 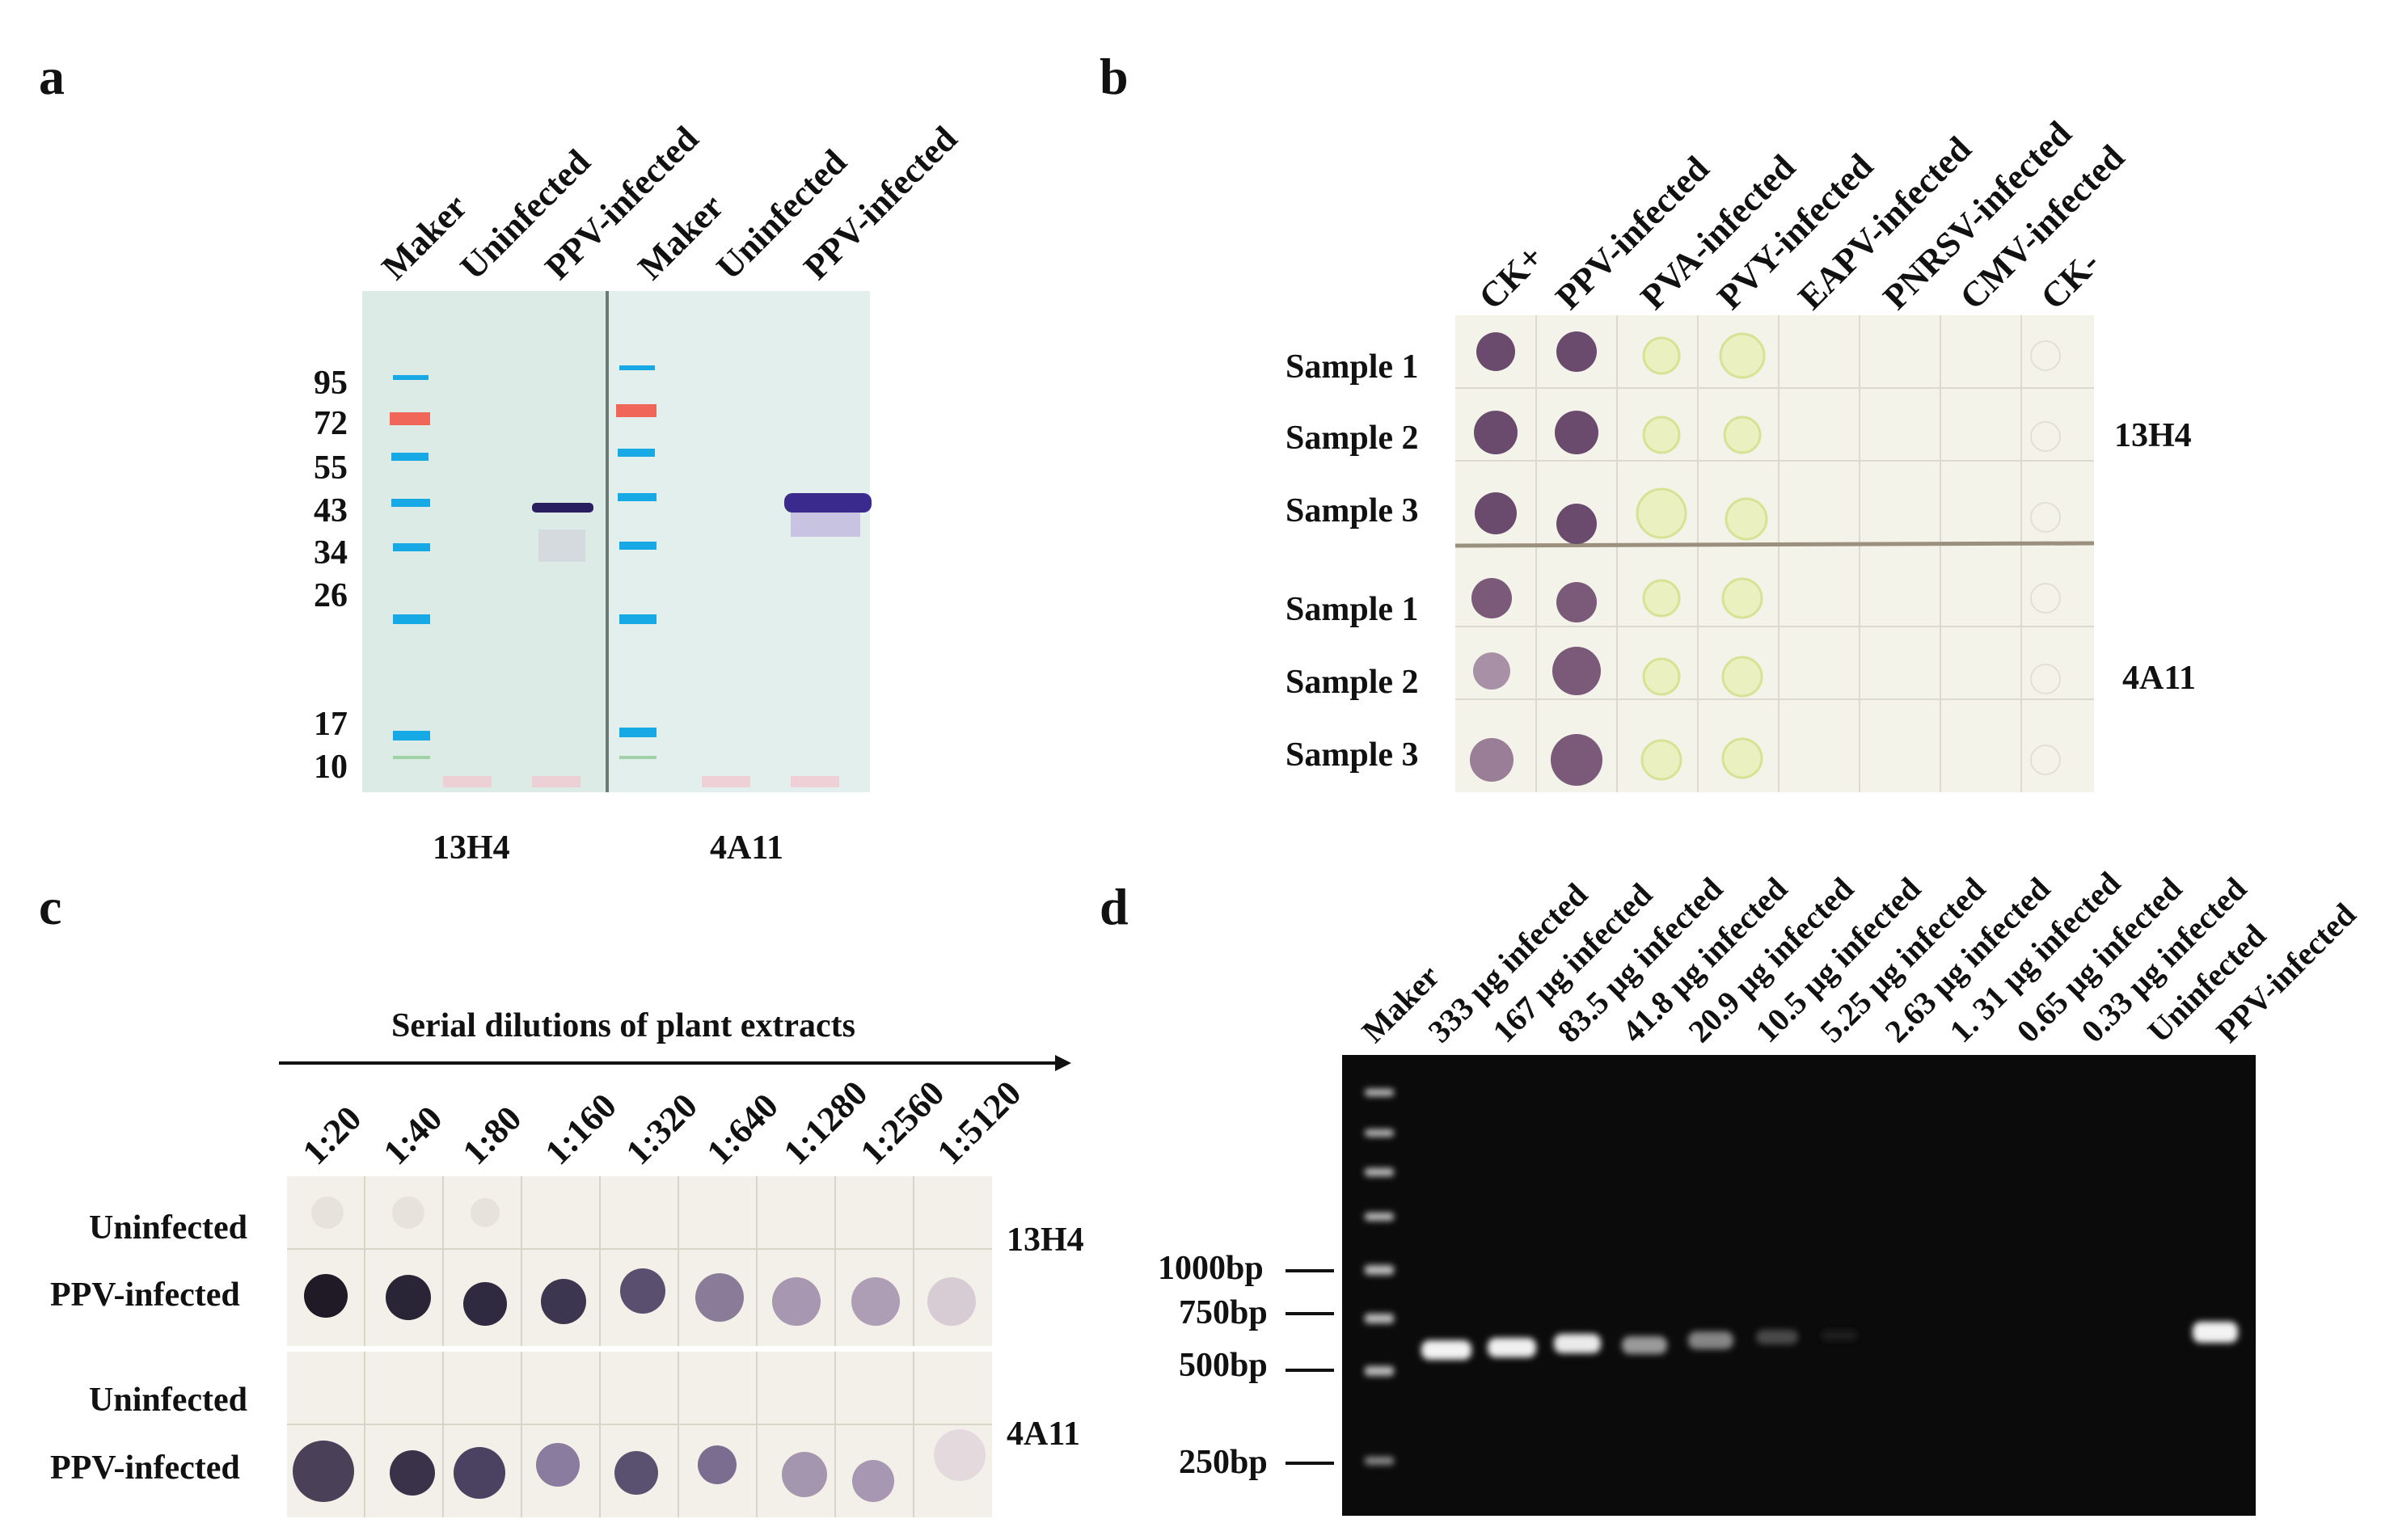 What do you see at coordinates (331, 725) in the screenshot?
I see `mw-label-17: 17` at bounding box center [331, 725].